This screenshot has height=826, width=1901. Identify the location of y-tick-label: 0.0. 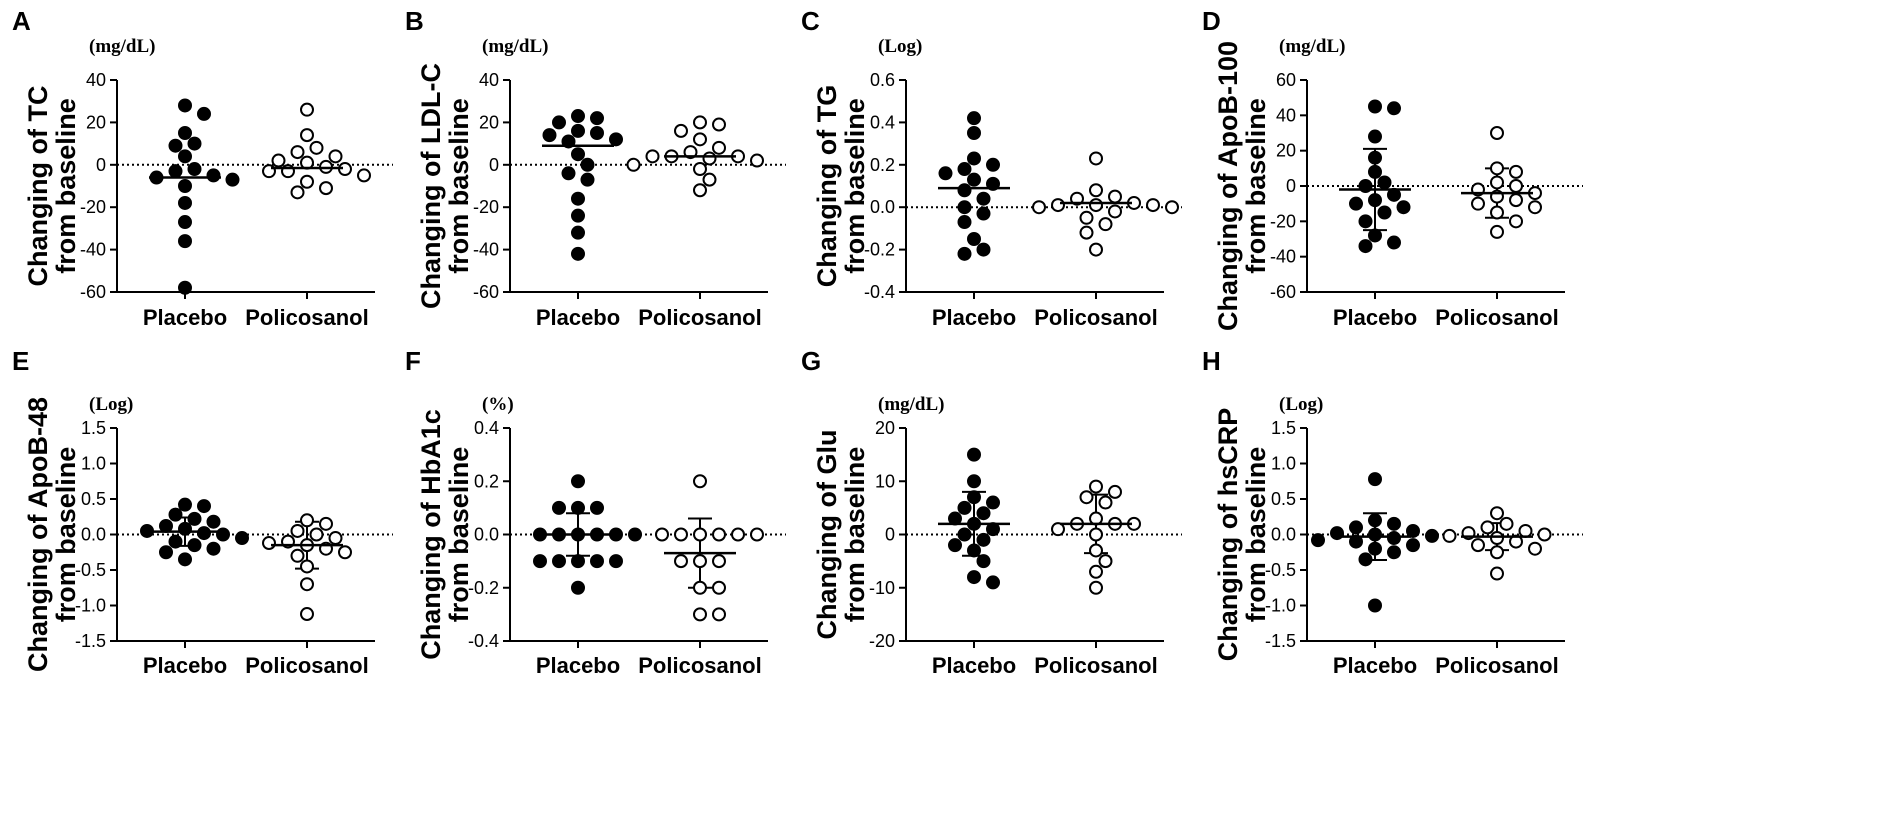
(486, 535).